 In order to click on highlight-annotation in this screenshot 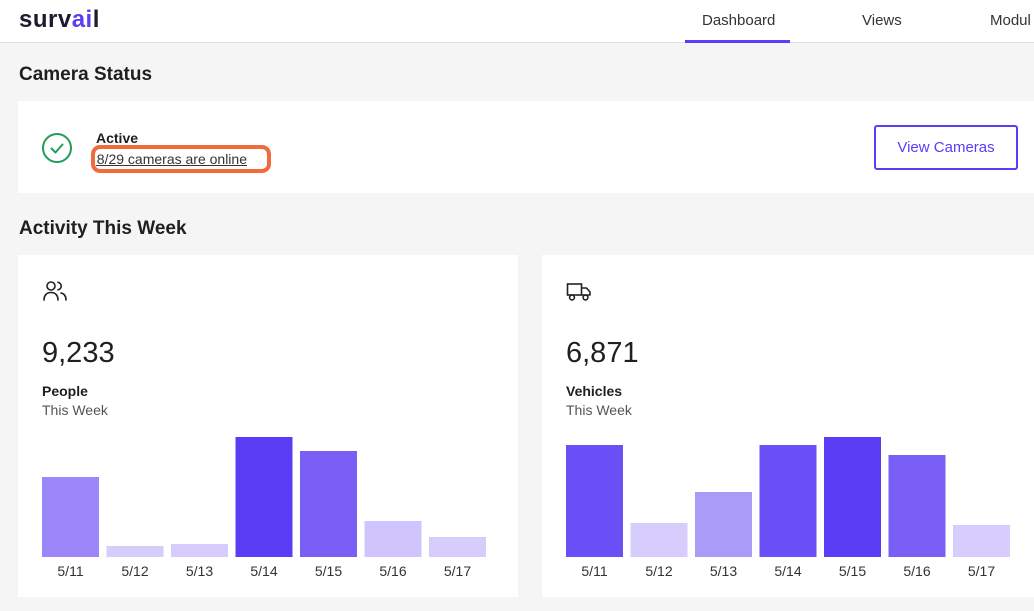, I will do `click(181, 159)`.